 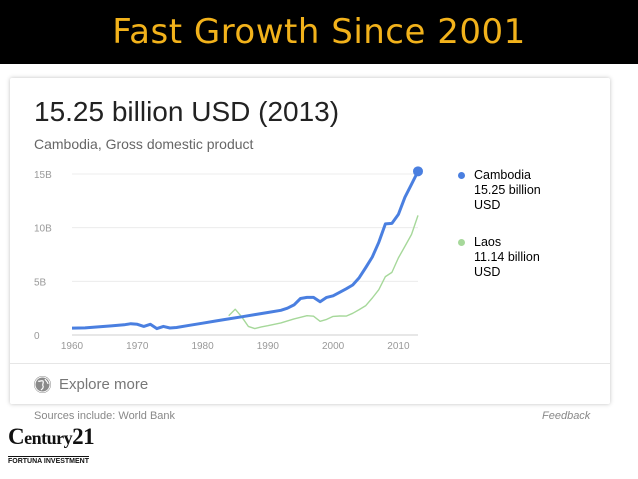 What do you see at coordinates (202, 346) in the screenshot?
I see `x-tick-label: 1980` at bounding box center [202, 346].